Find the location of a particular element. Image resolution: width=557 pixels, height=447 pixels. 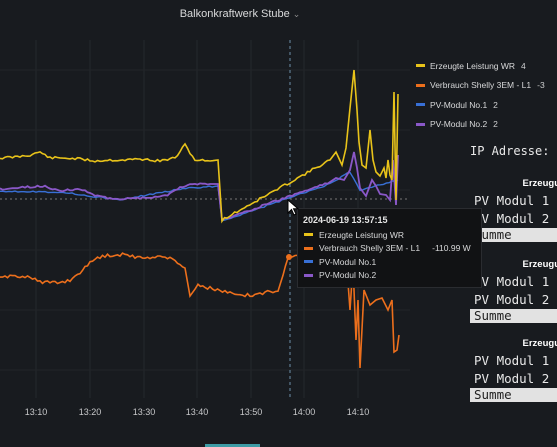

dashboard-title-dropdown: Balkonkraftwerk Stube ⌄ is located at coordinates (240, 14).